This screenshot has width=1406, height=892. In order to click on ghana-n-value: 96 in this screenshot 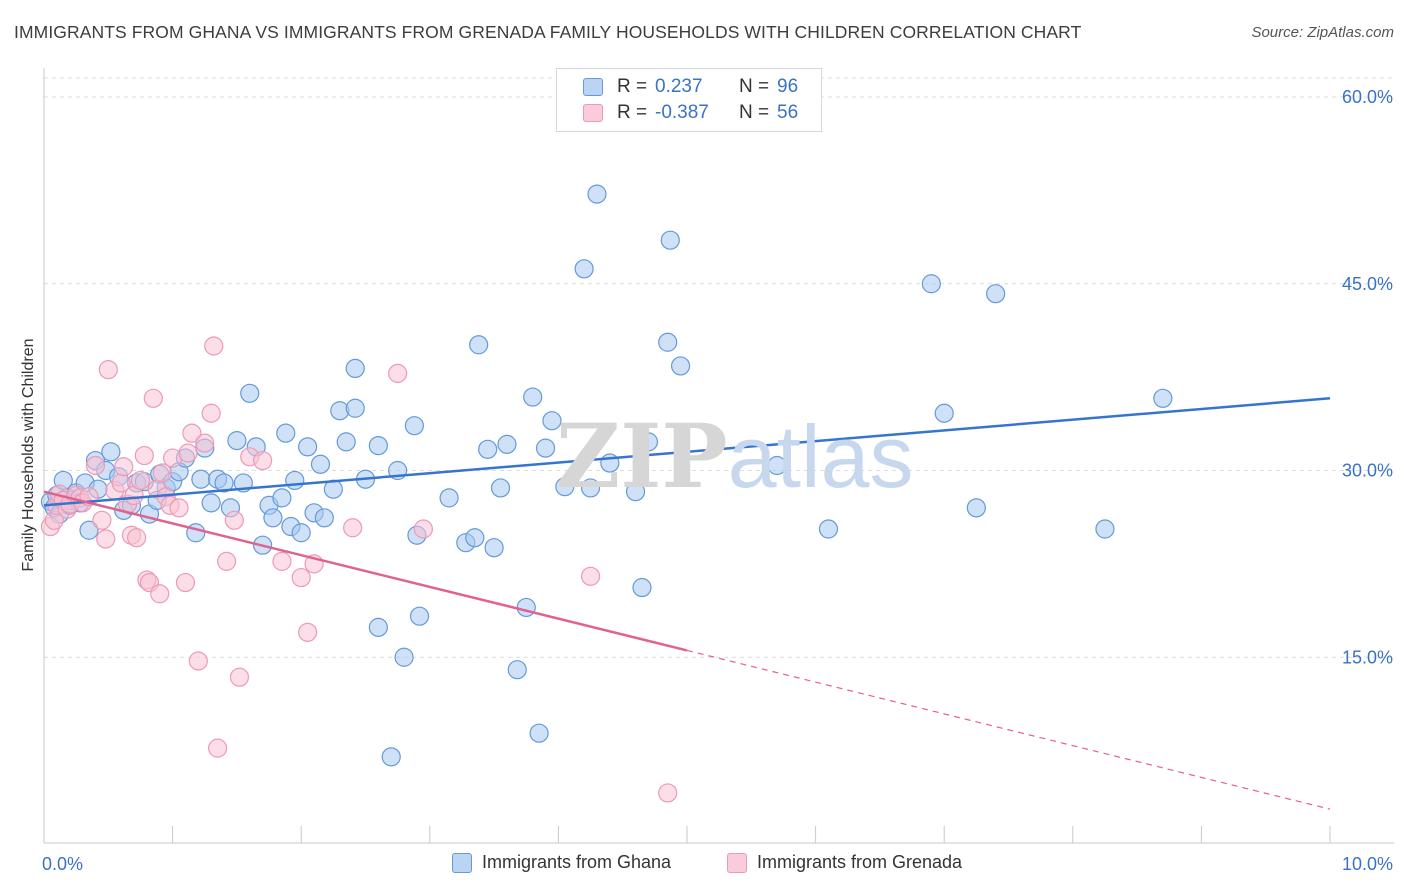, I will do `click(788, 86)`.